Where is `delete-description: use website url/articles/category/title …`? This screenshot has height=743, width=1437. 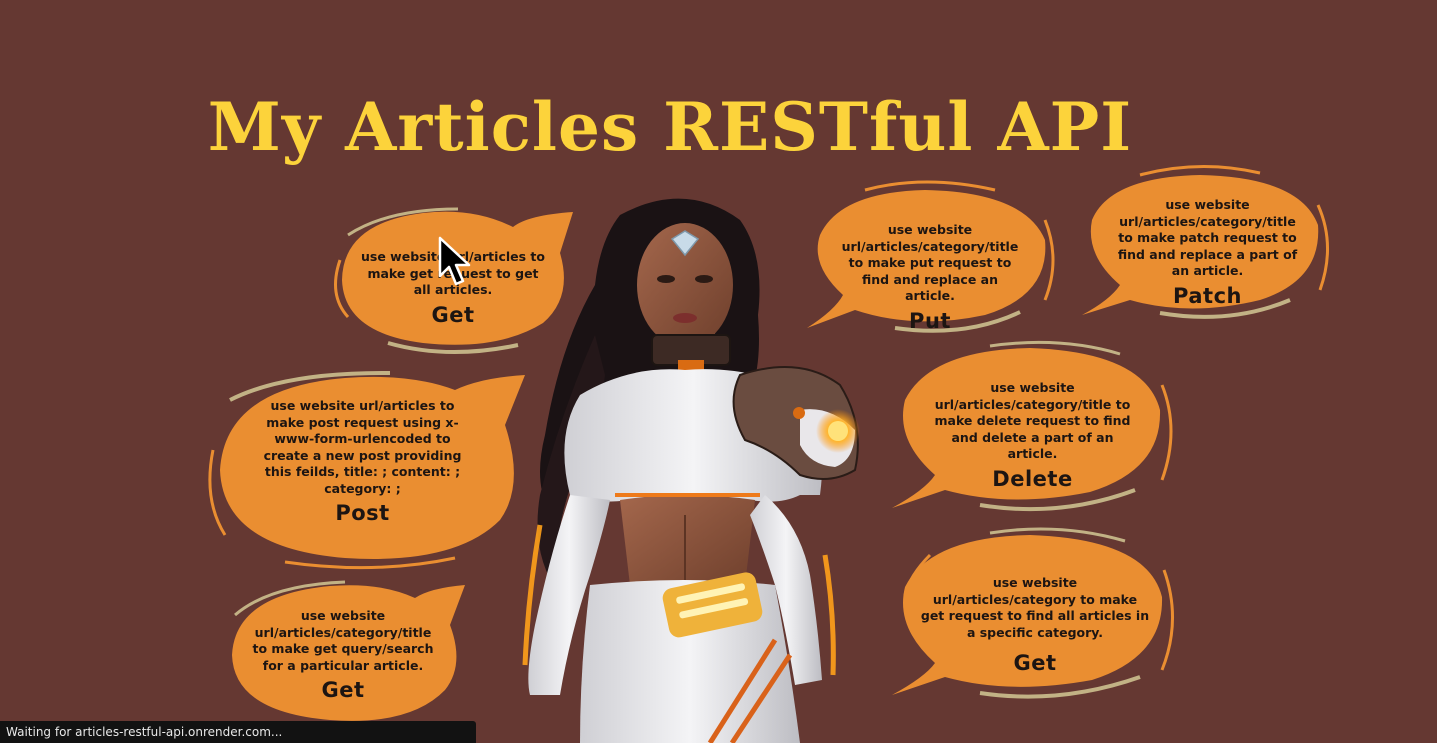
delete-description: use website url/articles/category/title … is located at coordinates (1032, 420).